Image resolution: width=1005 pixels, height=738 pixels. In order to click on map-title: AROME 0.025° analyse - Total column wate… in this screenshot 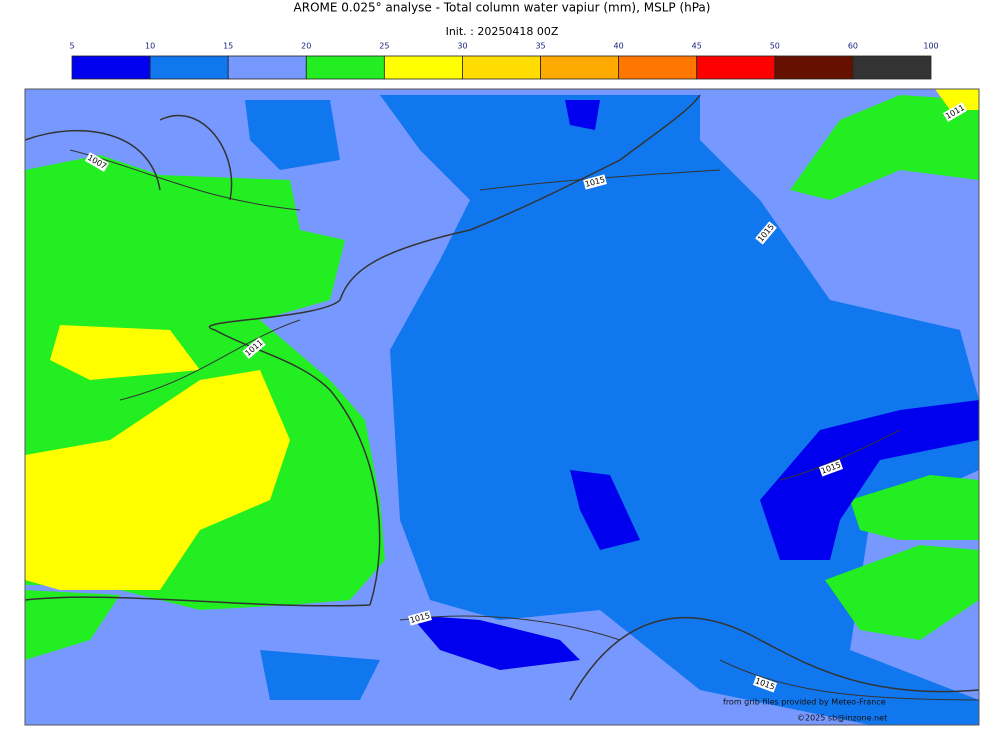, I will do `click(502, 8)`.